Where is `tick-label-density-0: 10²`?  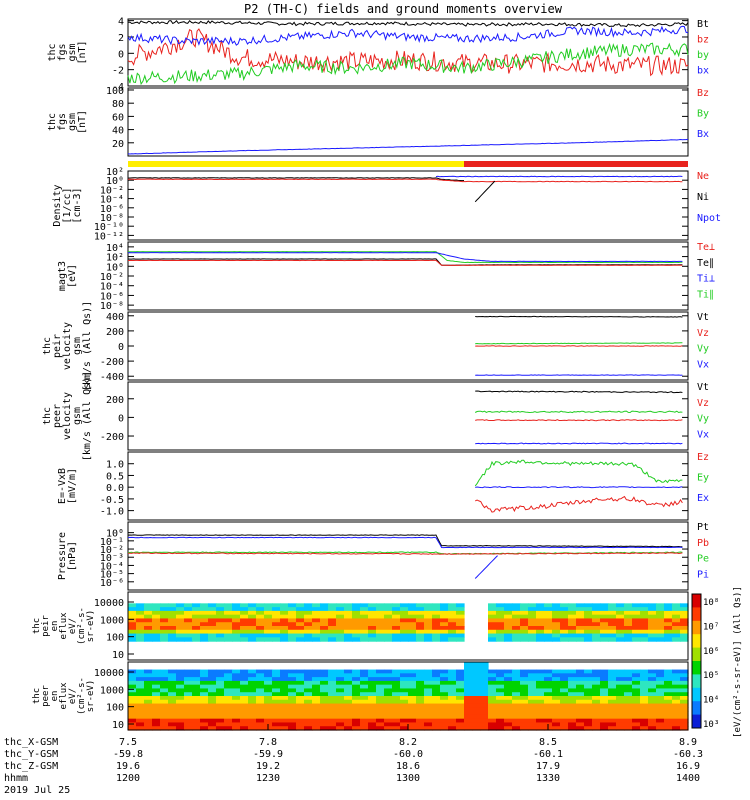
tick-label-density-0: 10² is located at coordinates (115, 172).